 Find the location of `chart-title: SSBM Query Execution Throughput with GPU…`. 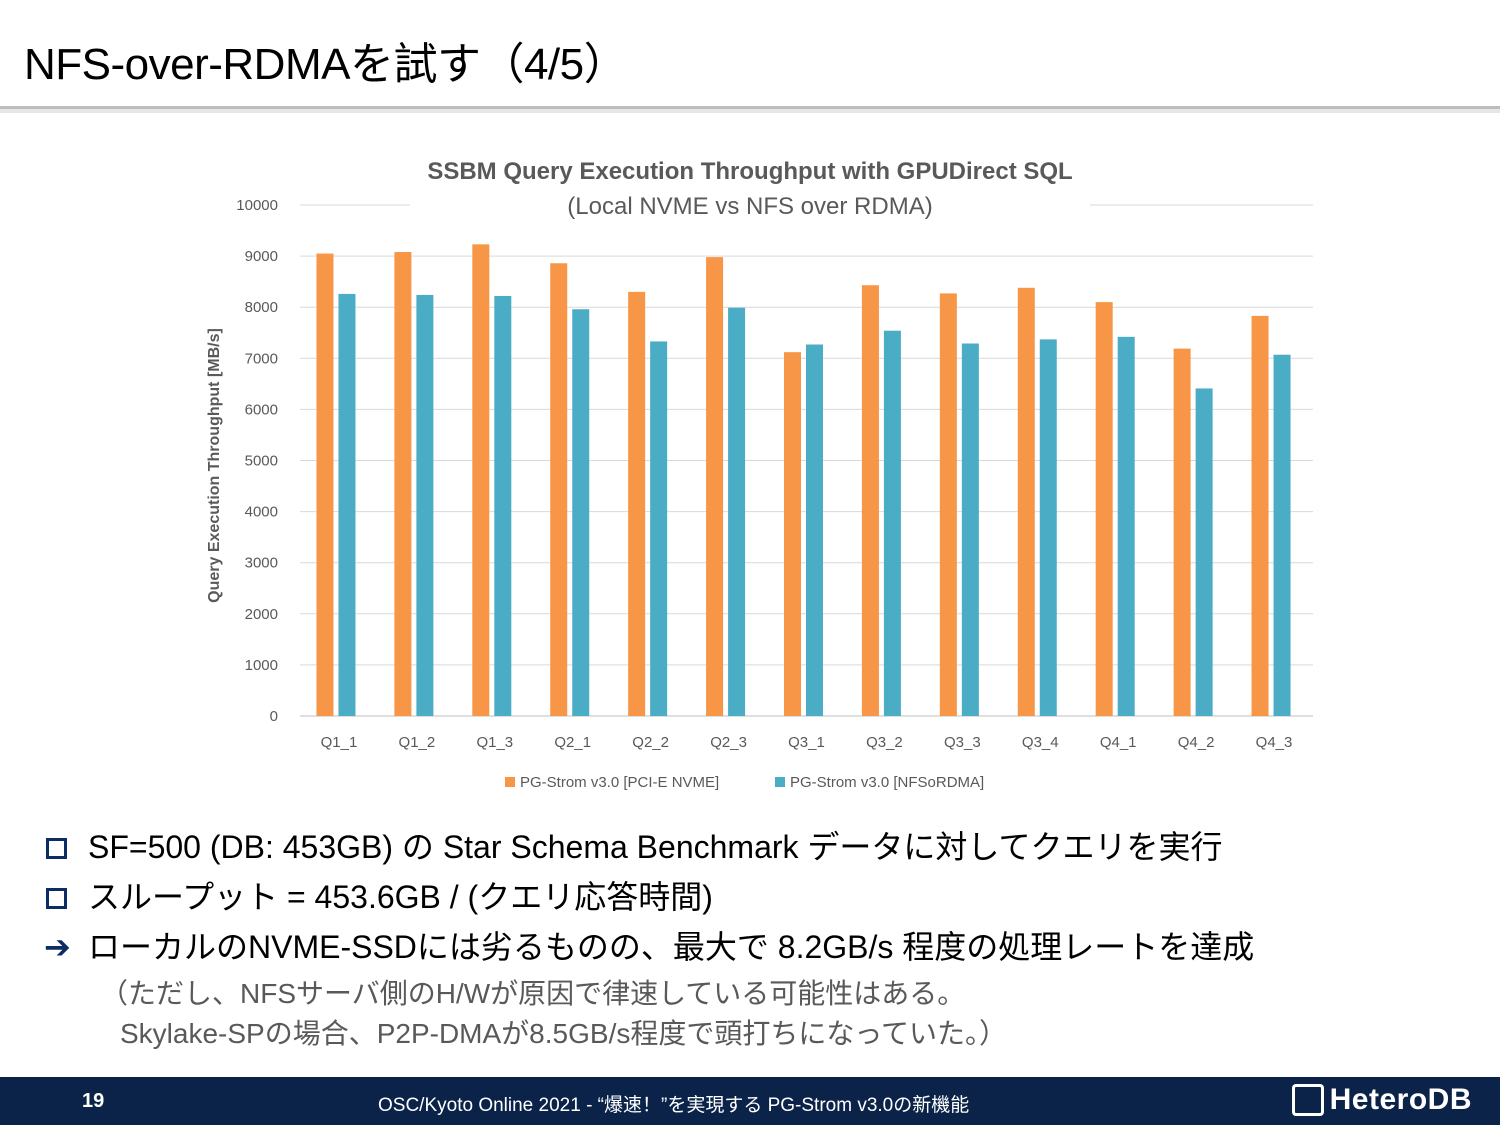

chart-title: SSBM Query Execution Throughput with GPU… is located at coordinates (749, 171).